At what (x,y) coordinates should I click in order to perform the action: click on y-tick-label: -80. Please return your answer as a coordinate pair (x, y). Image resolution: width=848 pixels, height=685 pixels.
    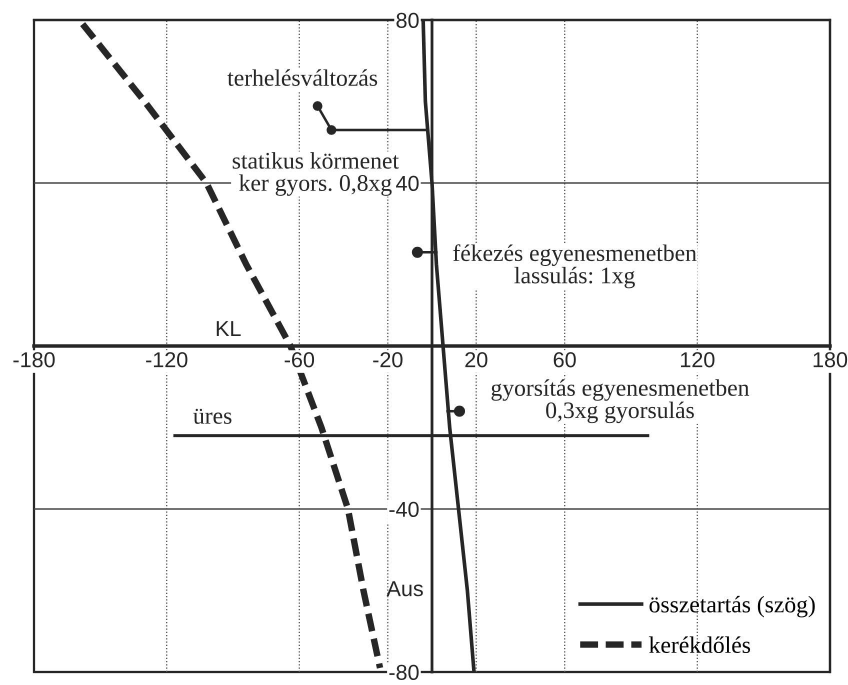
    Looking at the image, I should click on (404, 672).